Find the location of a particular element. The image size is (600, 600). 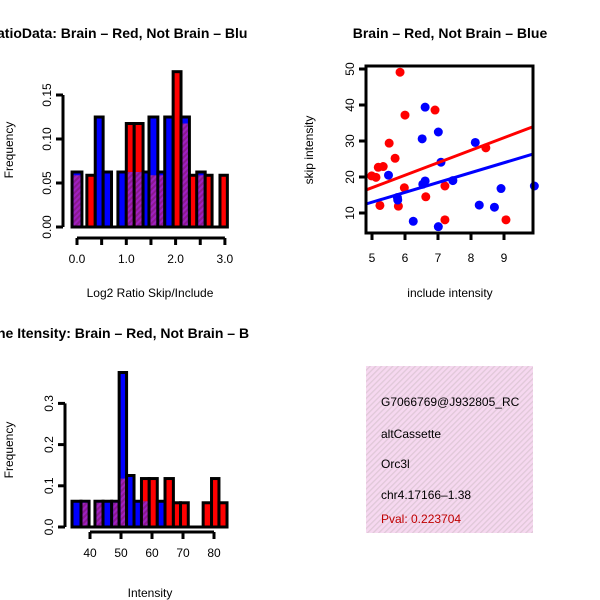

info-gene: Orc3l is located at coordinates (395, 464).